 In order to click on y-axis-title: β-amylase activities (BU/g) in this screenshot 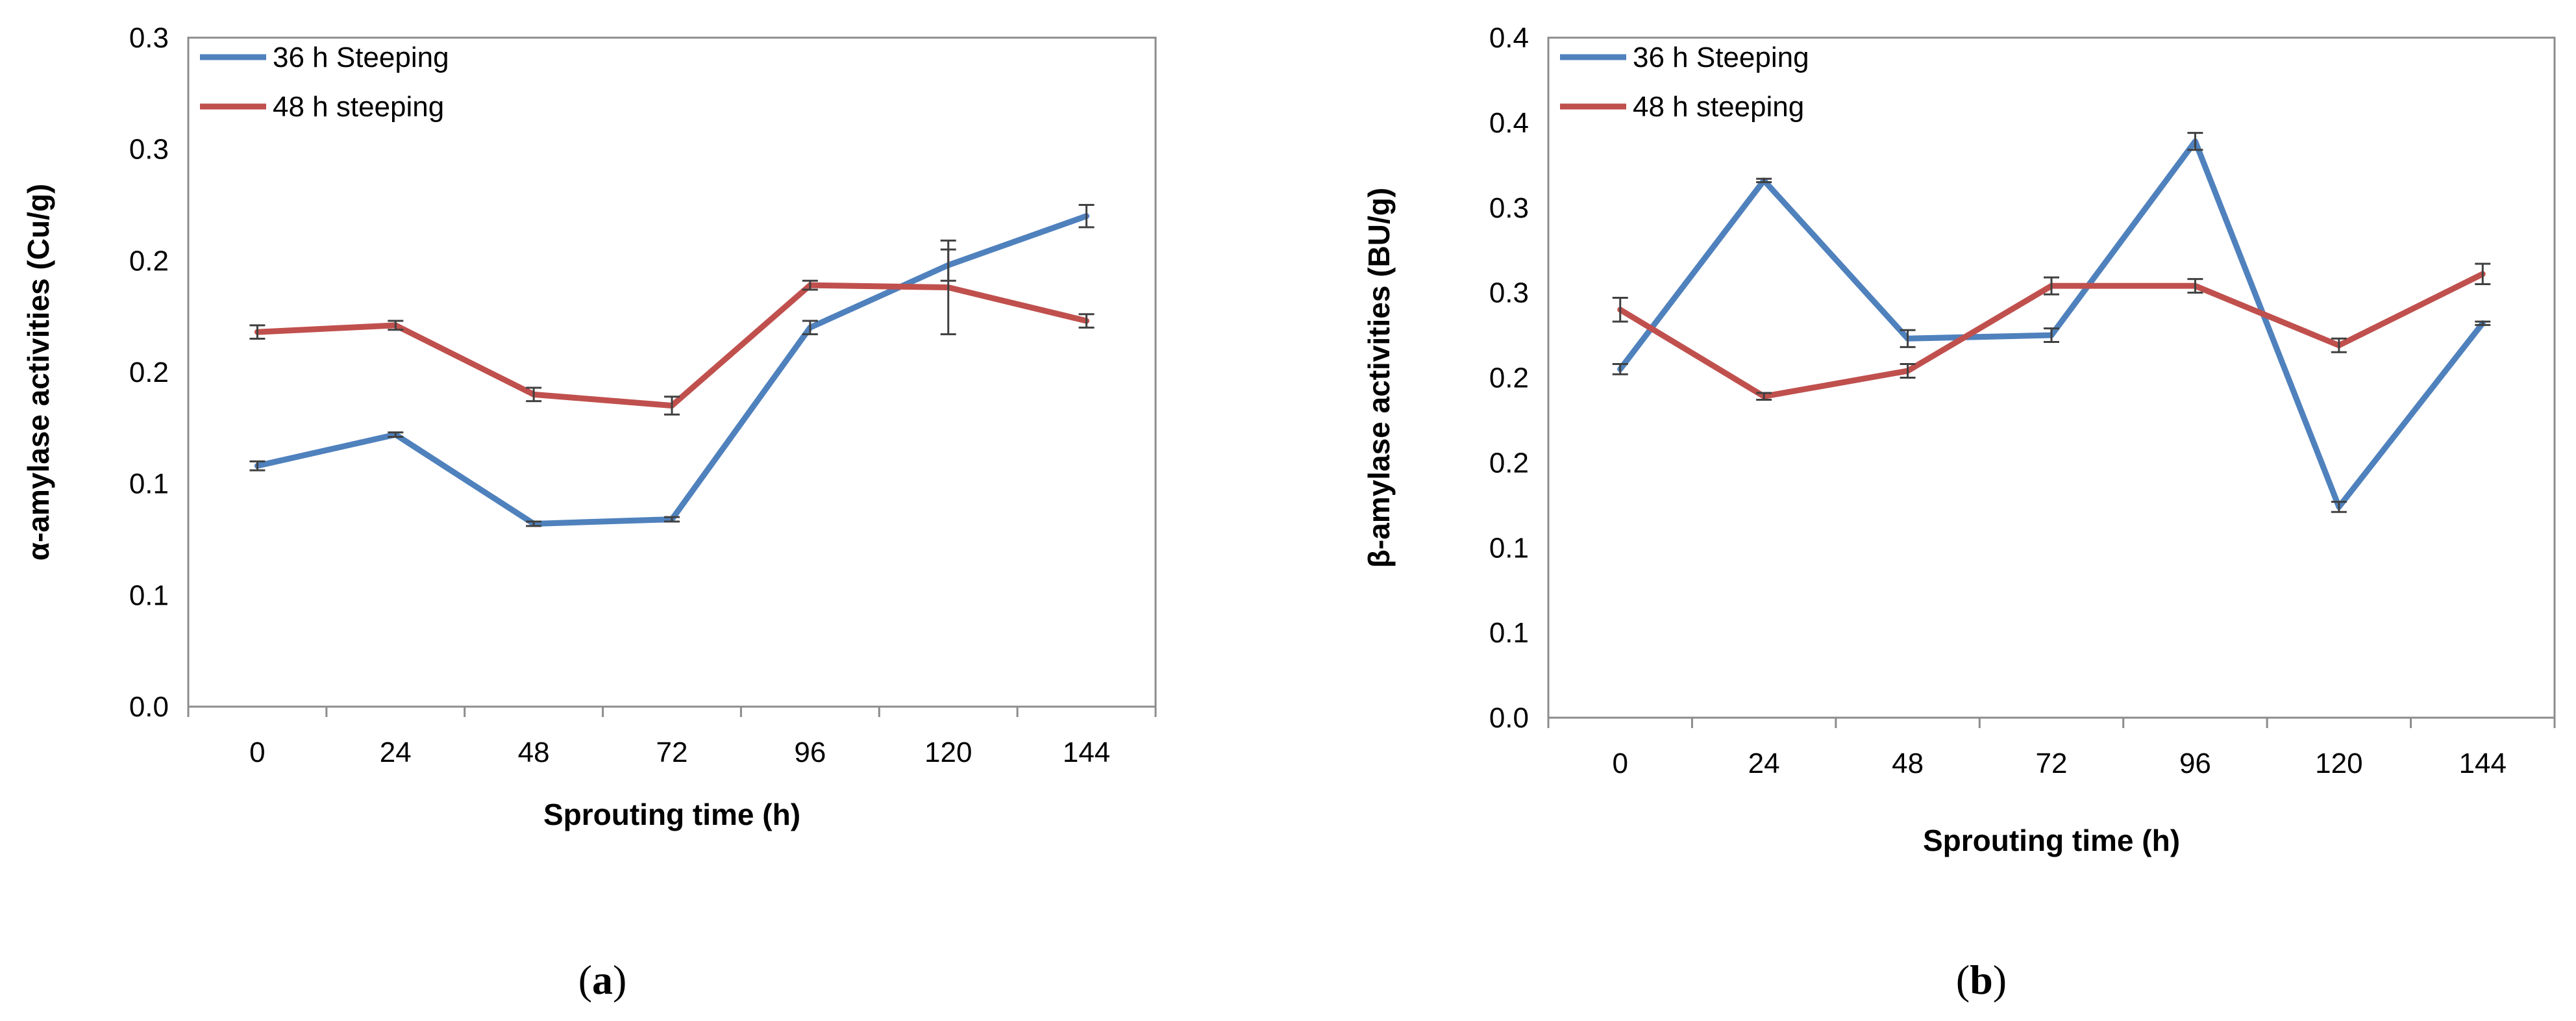, I will do `click(1379, 378)`.